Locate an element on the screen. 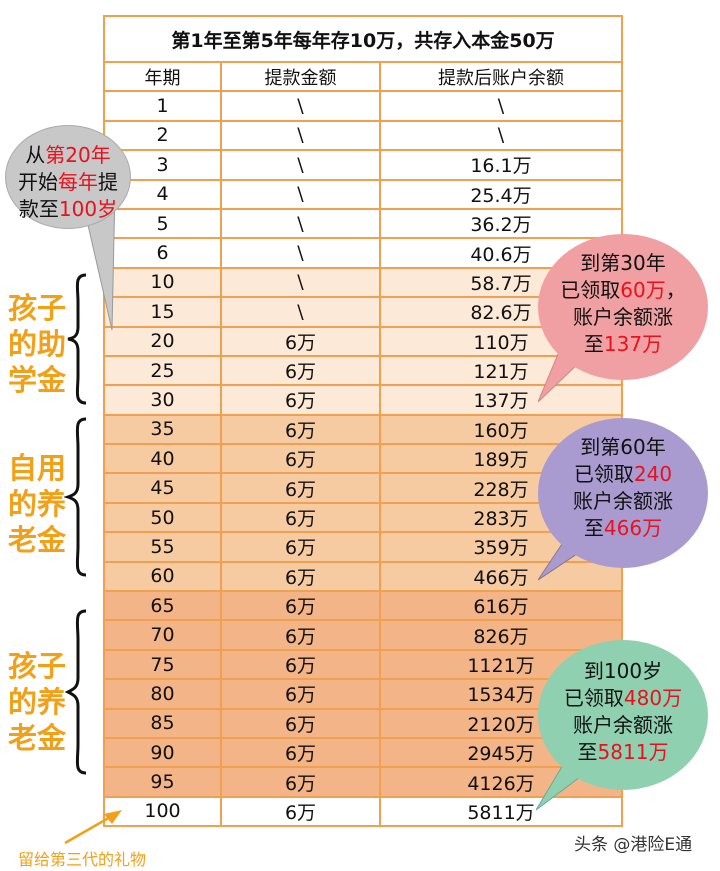 The image size is (720, 871). table-row: 2 \ \ is located at coordinates (363, 135).